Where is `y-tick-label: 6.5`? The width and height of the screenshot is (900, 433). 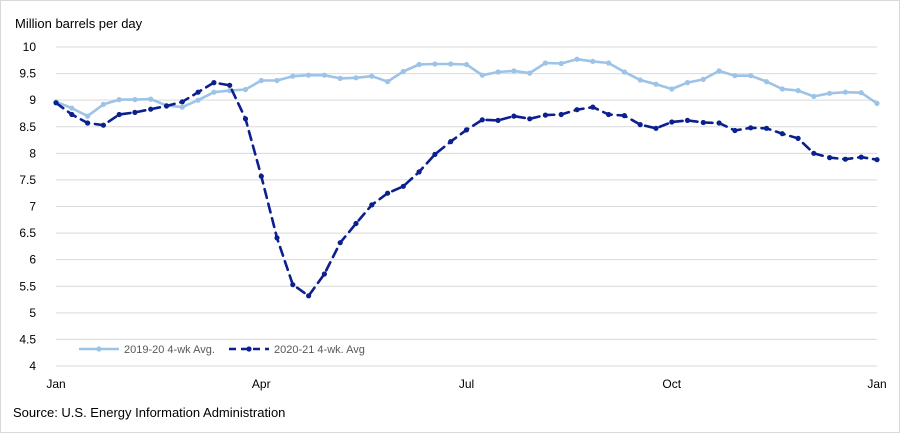 y-tick-label: 6.5 is located at coordinates (27, 233).